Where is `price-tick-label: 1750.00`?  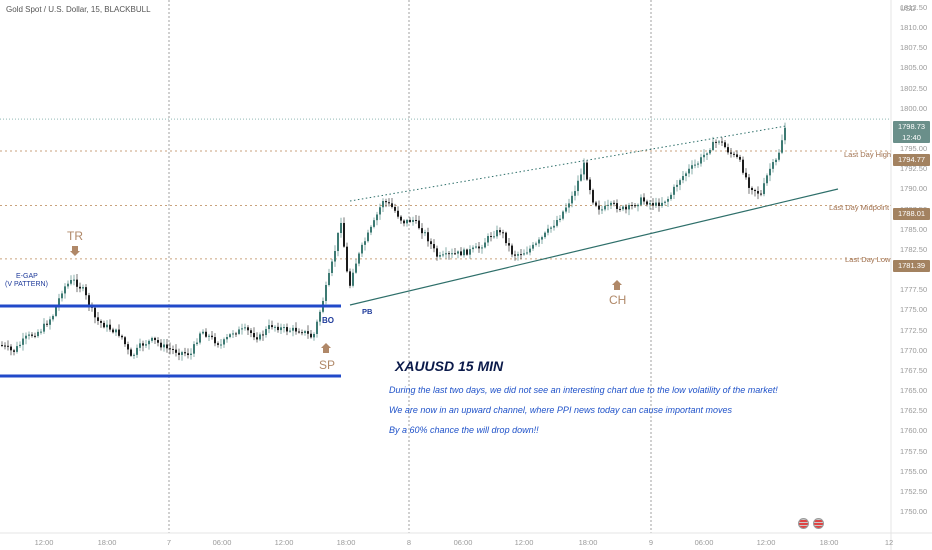
price-tick-label: 1750.00 is located at coordinates (914, 511).